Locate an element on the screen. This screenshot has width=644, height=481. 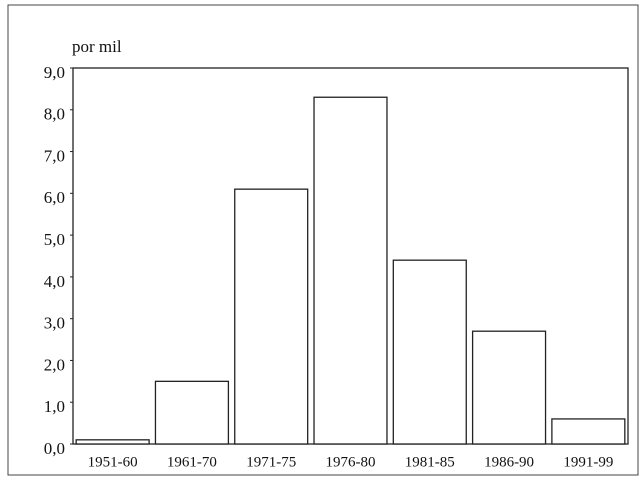
x-tick-label: 1991-99 is located at coordinates (588, 462).